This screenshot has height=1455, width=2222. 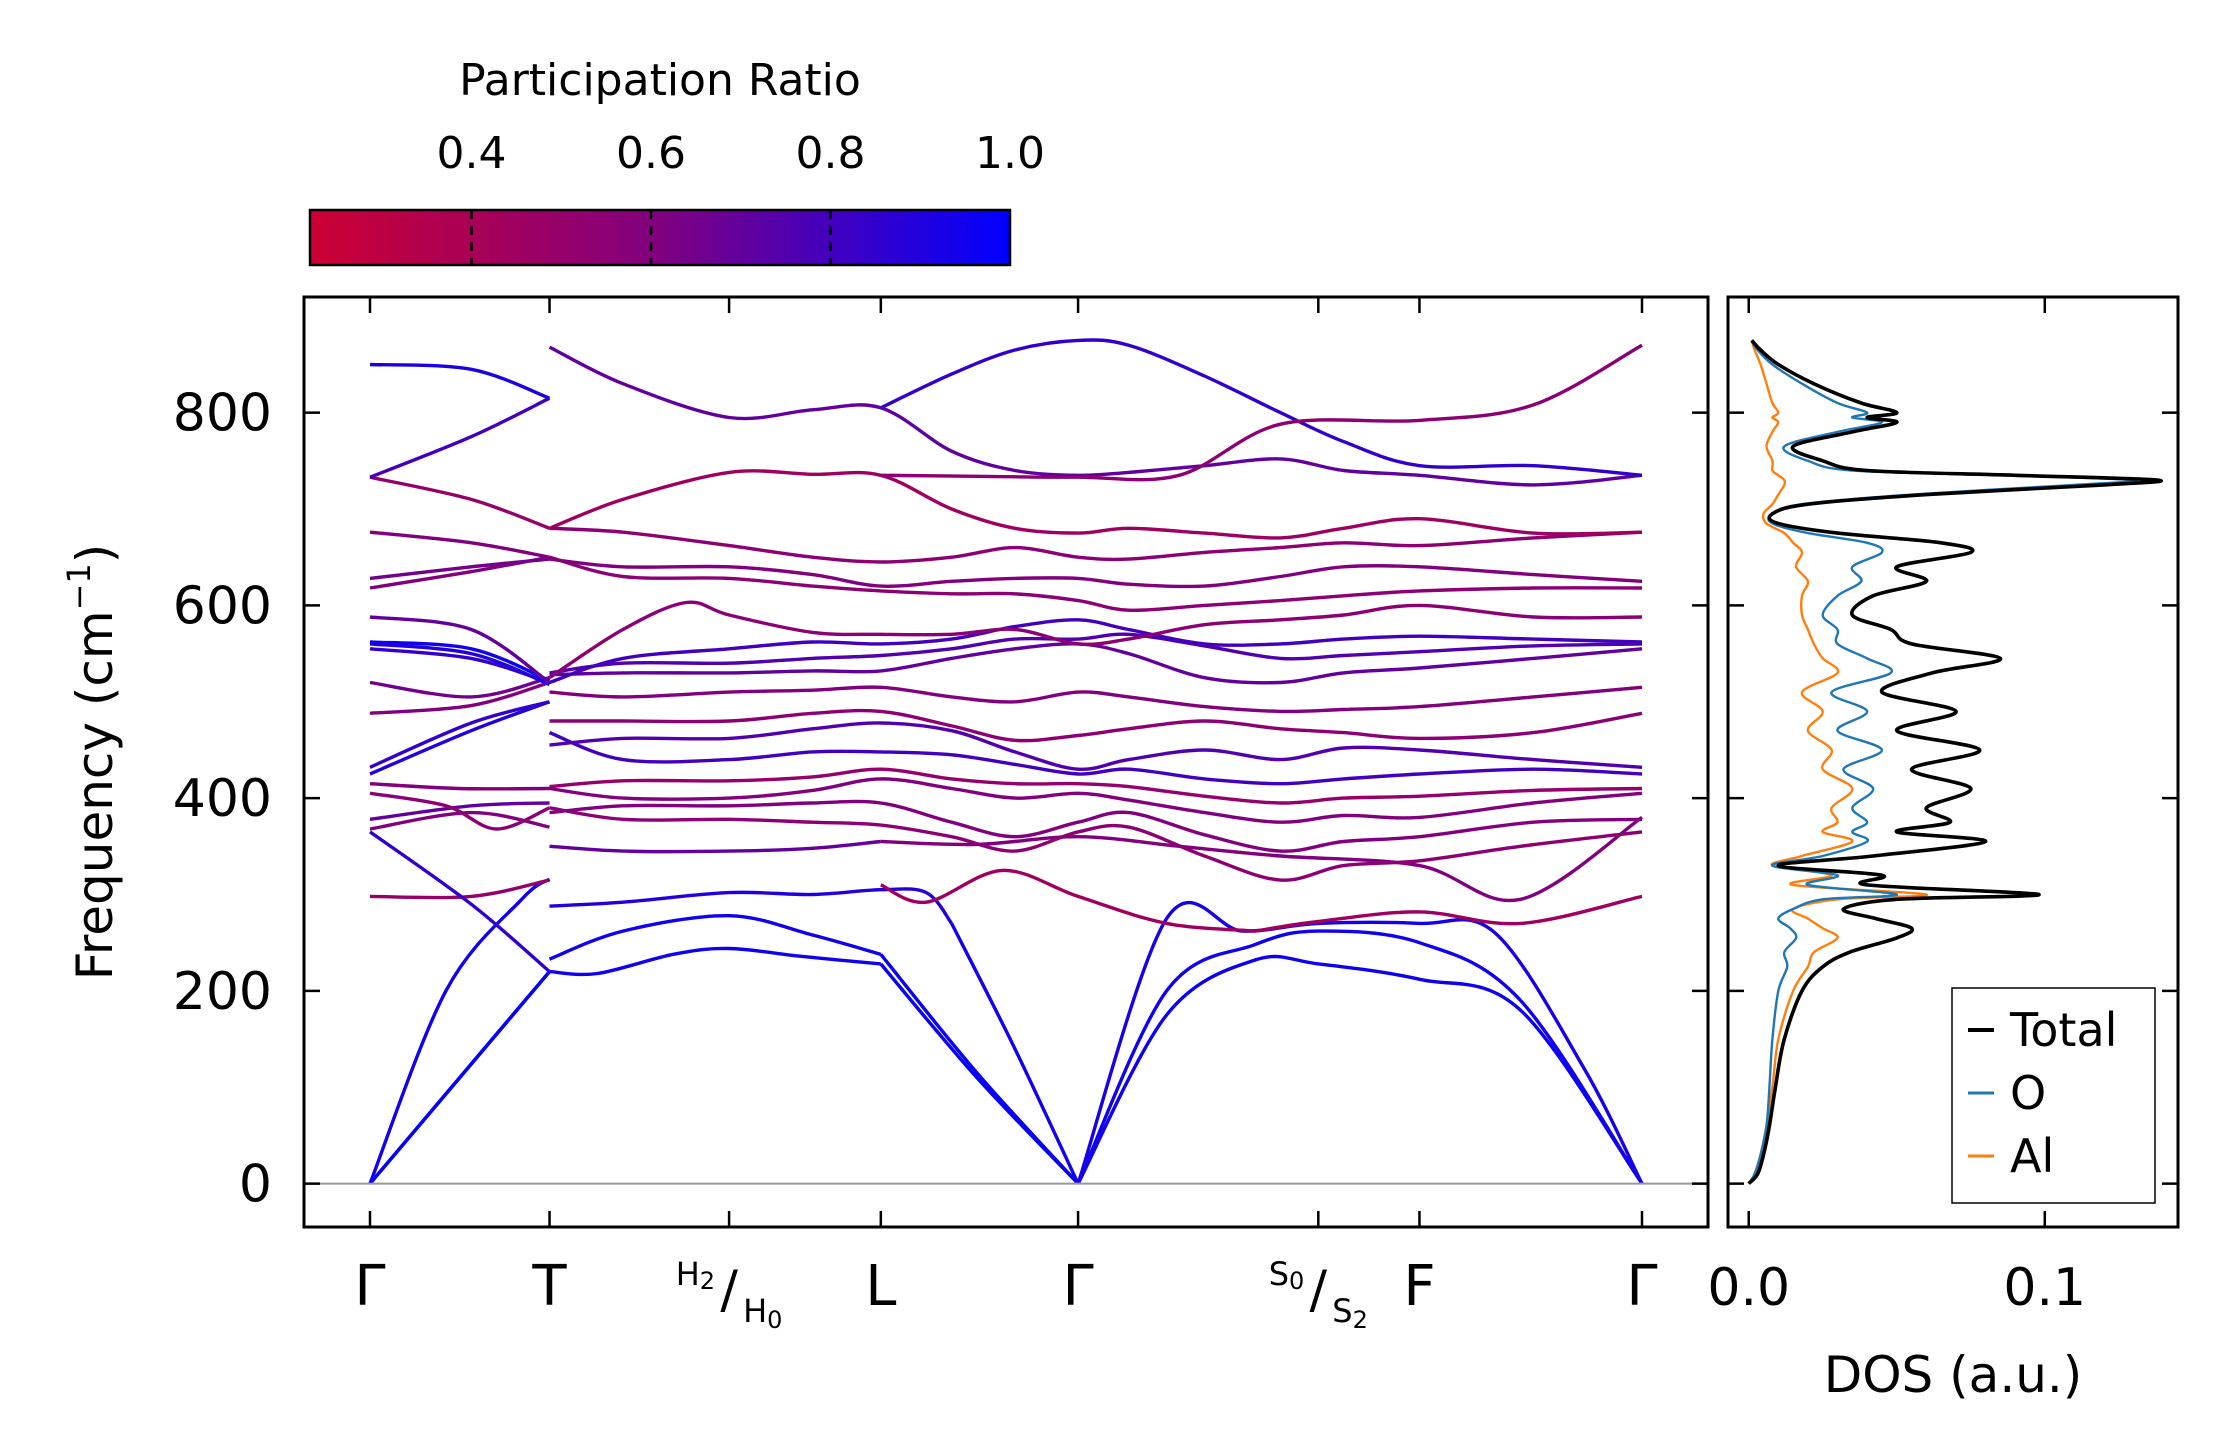 What do you see at coordinates (255, 1185) in the screenshot?
I see `y-tick-label: 0` at bounding box center [255, 1185].